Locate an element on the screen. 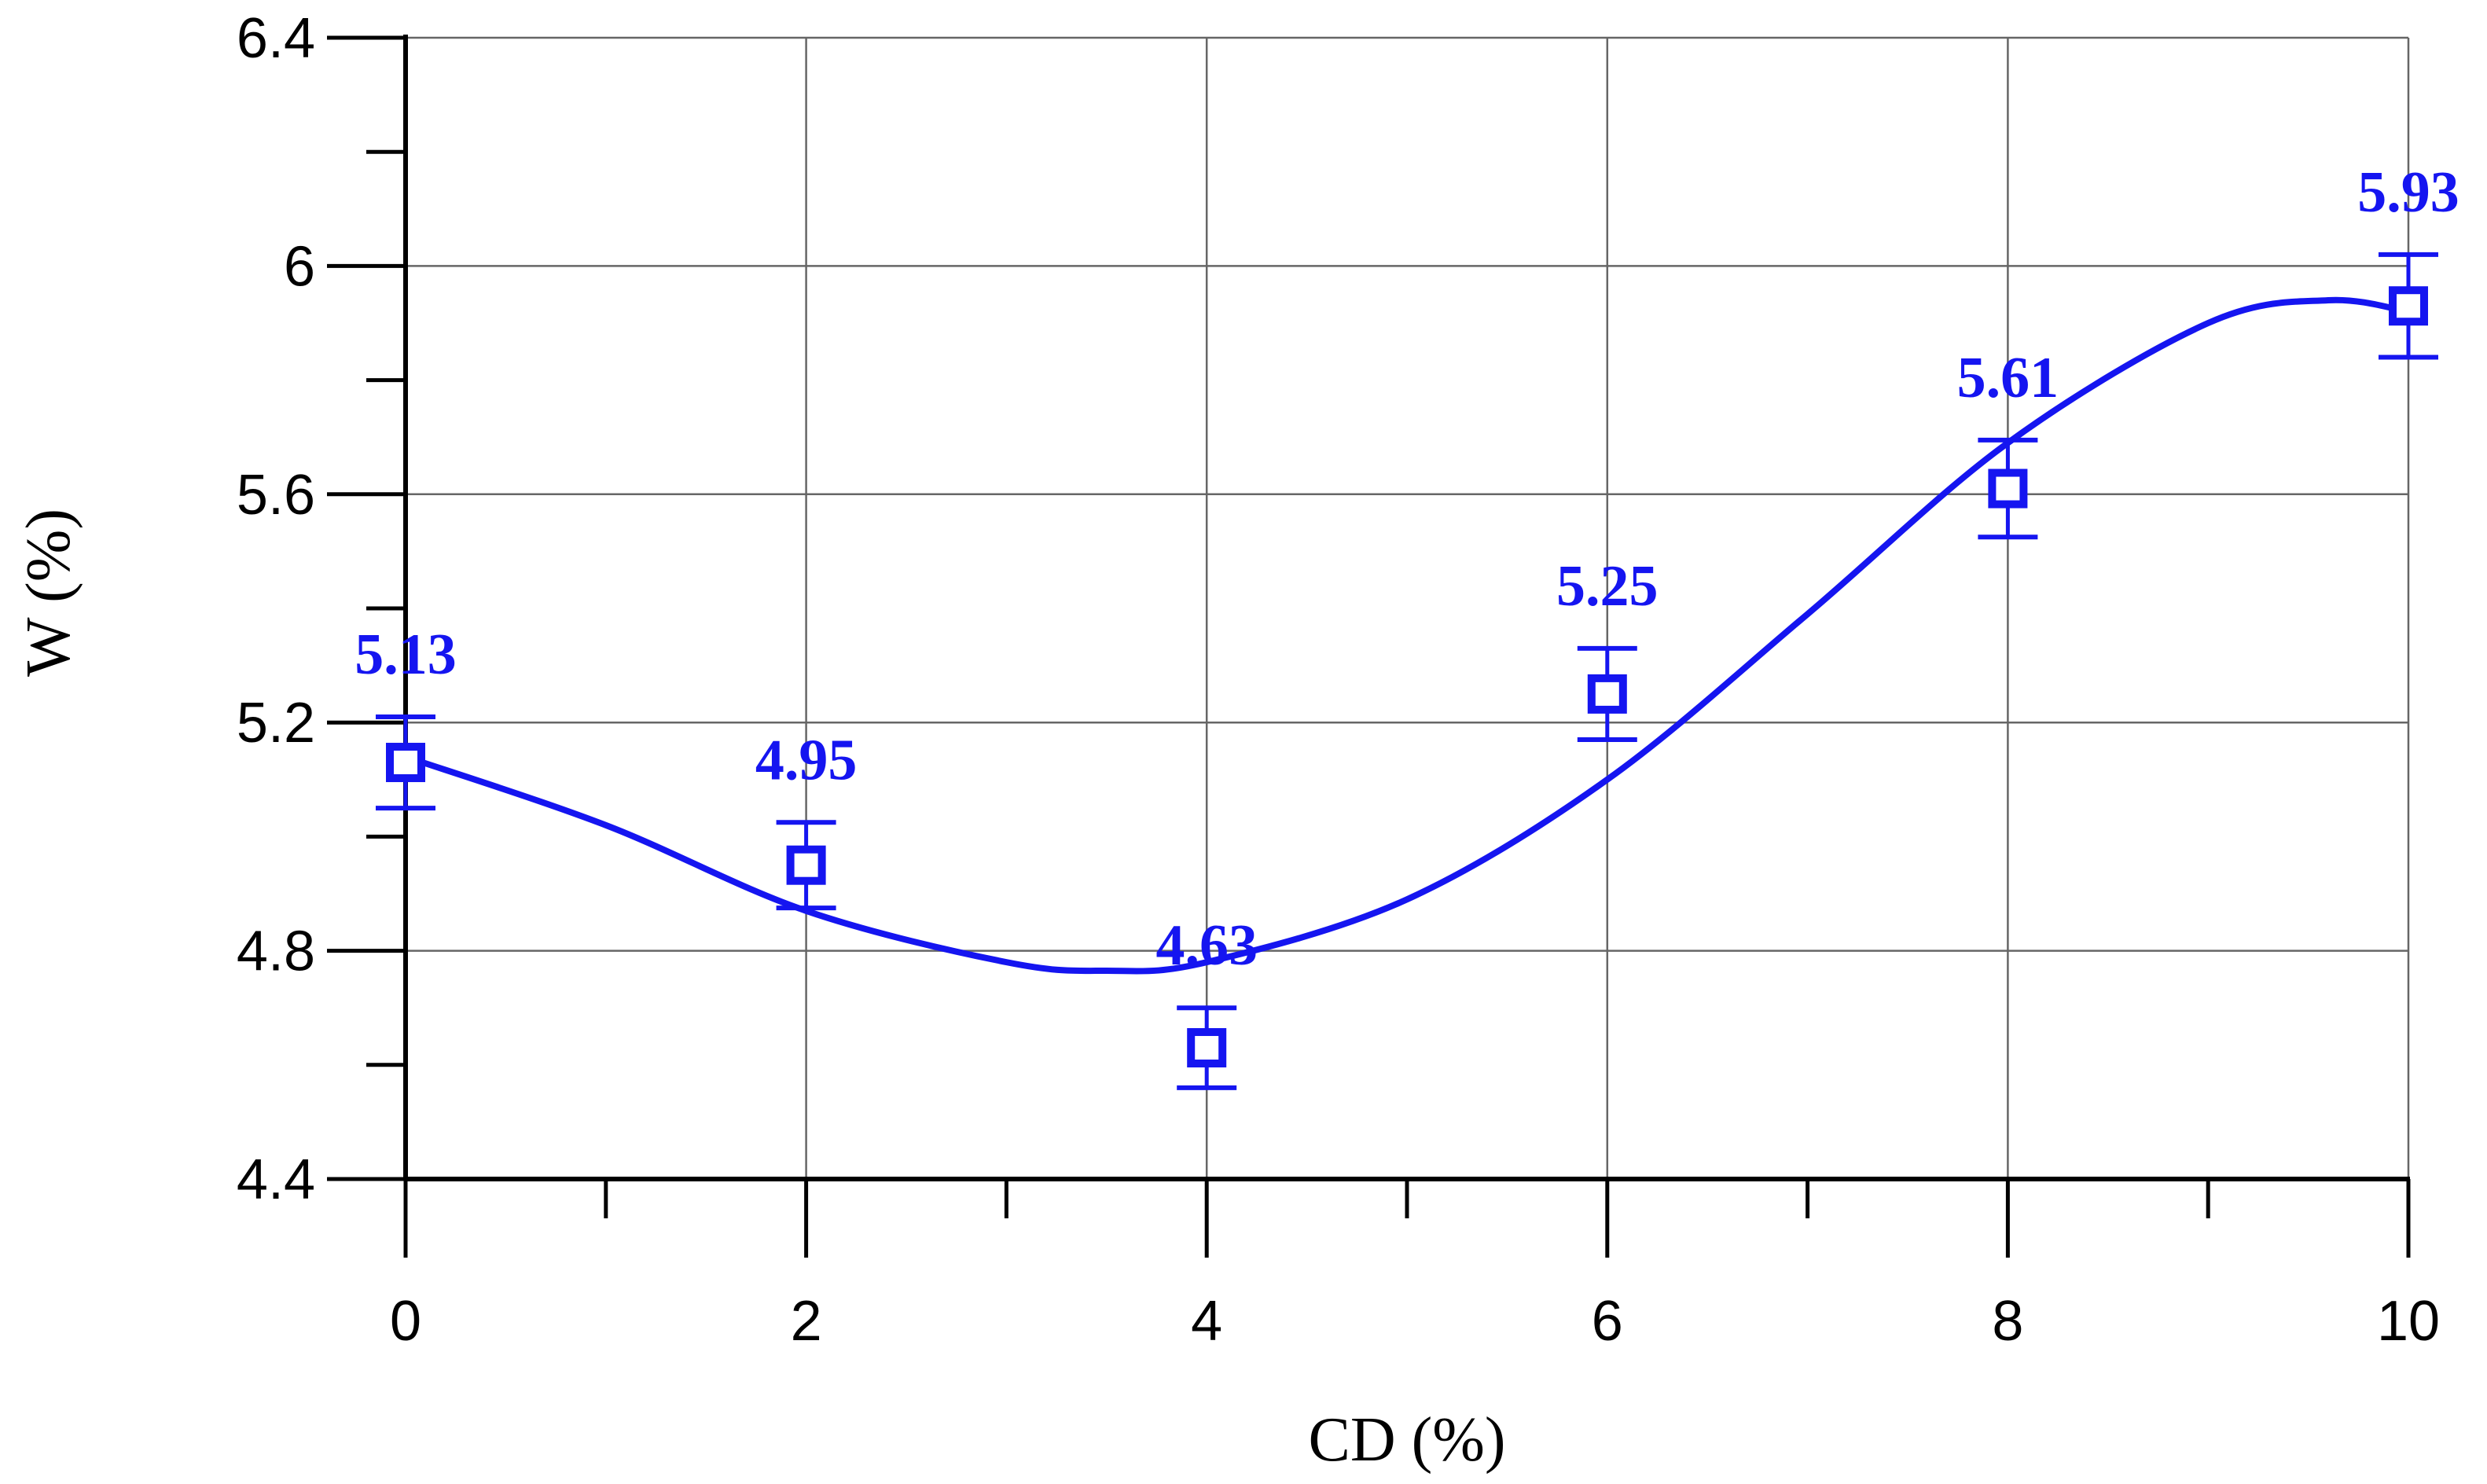 This screenshot has width=2487, height=1484. data-point-group: 5.25 is located at coordinates (1608, 648).